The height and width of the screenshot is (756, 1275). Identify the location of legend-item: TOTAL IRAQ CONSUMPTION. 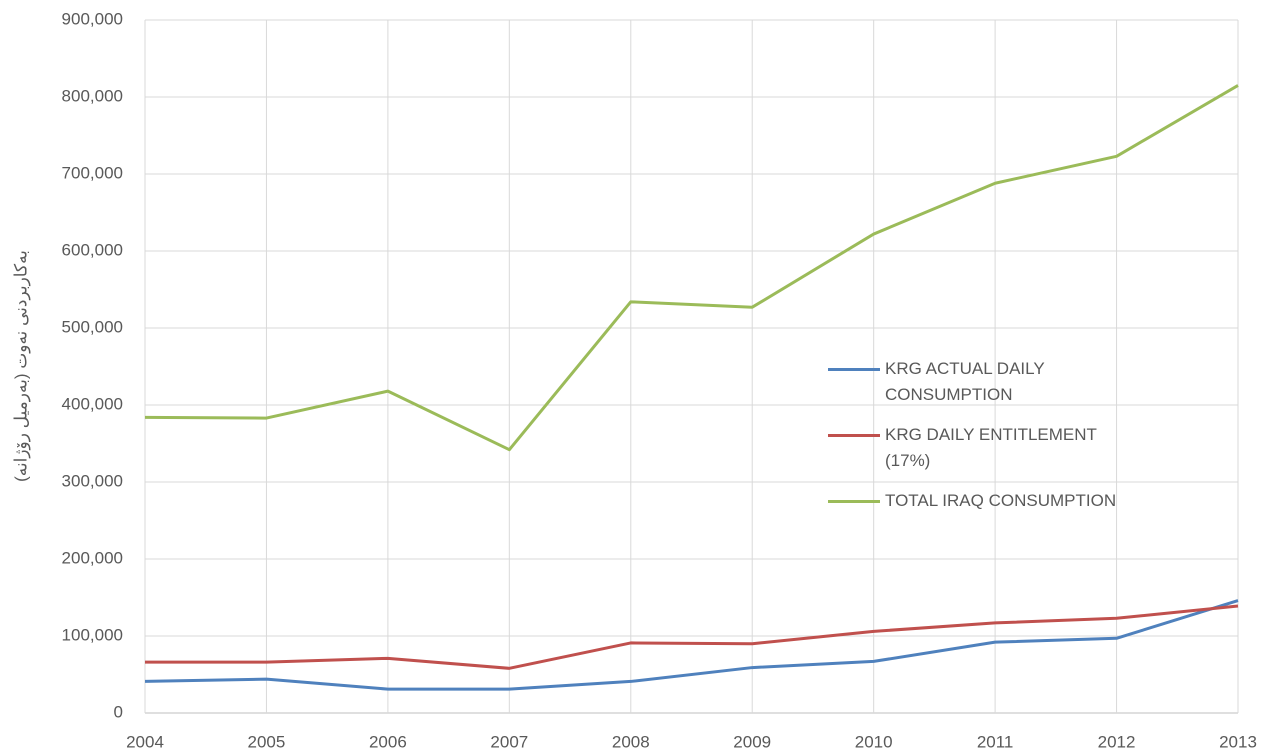
(986, 501).